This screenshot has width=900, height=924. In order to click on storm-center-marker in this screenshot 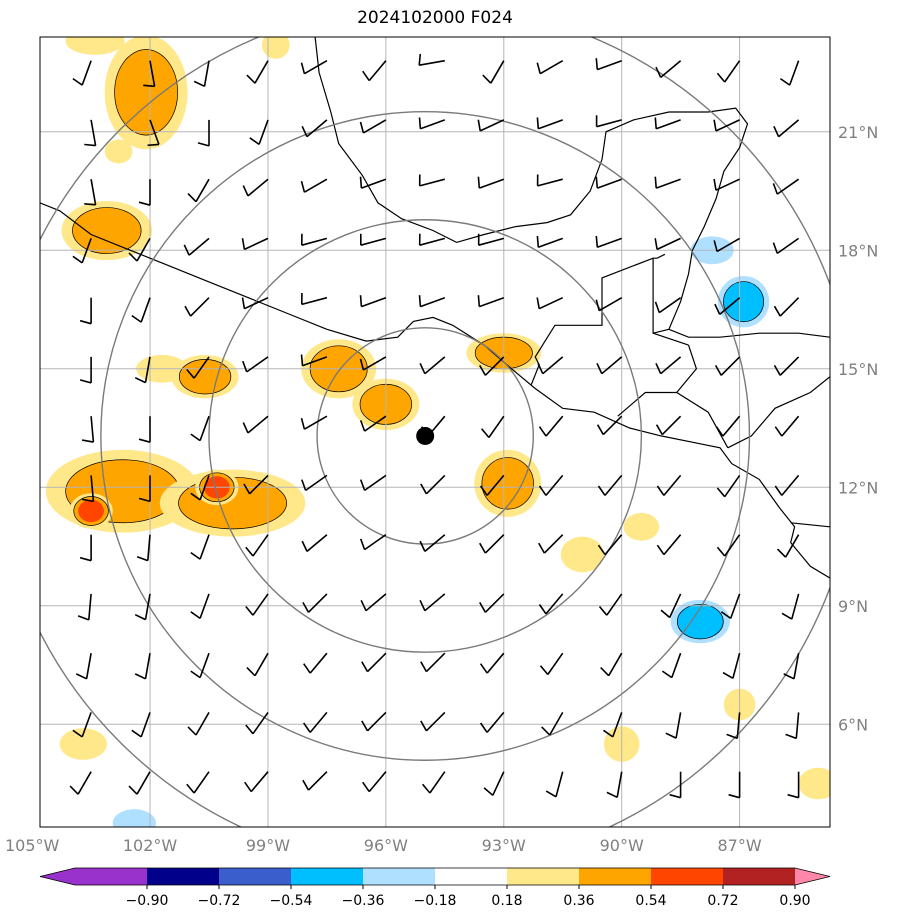, I will do `click(425, 435)`.